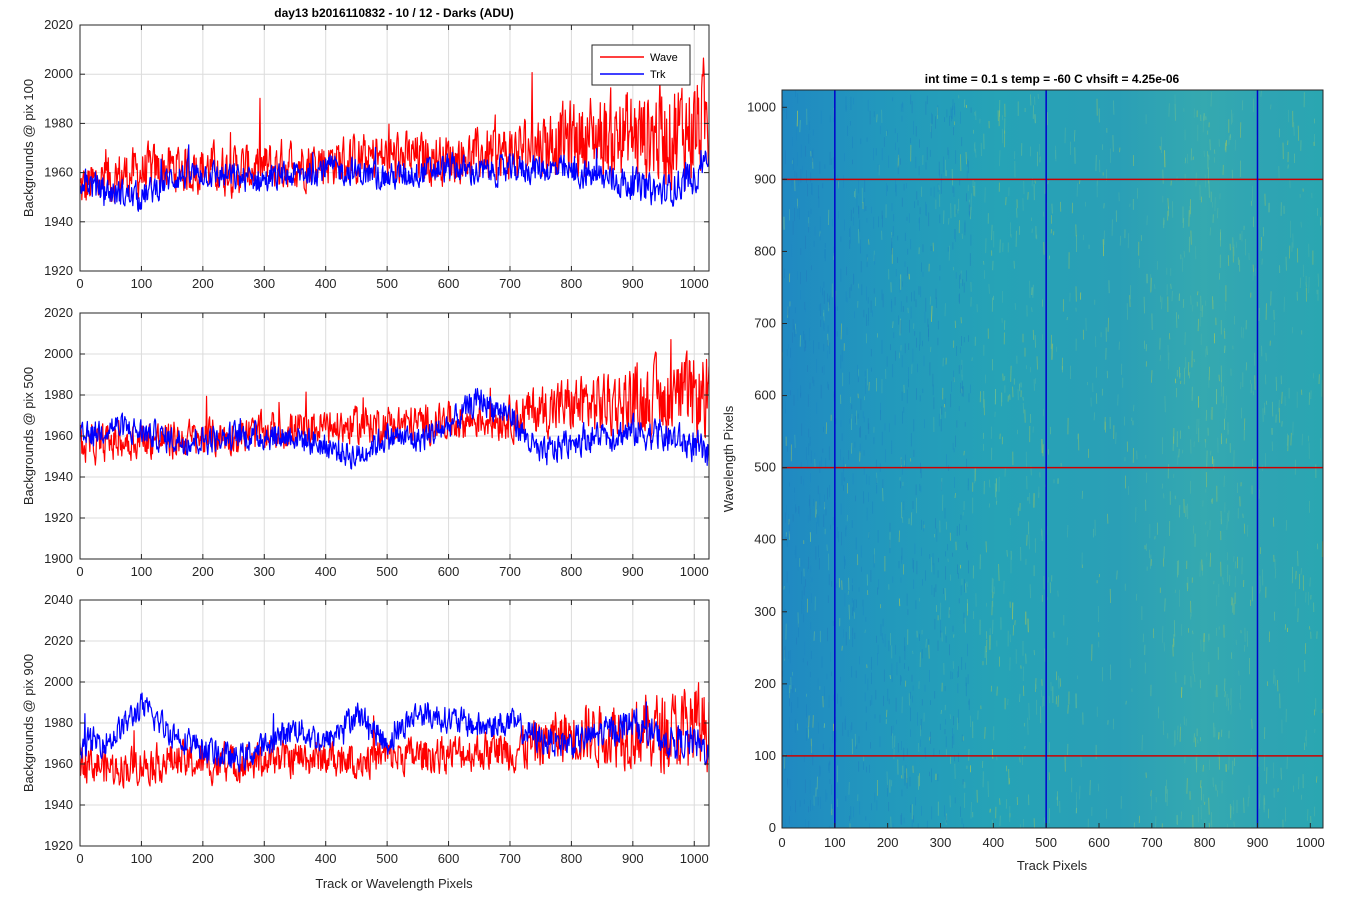 The height and width of the screenshot is (900, 1350). I want to click on y-tick-label: 400, so click(765, 539).